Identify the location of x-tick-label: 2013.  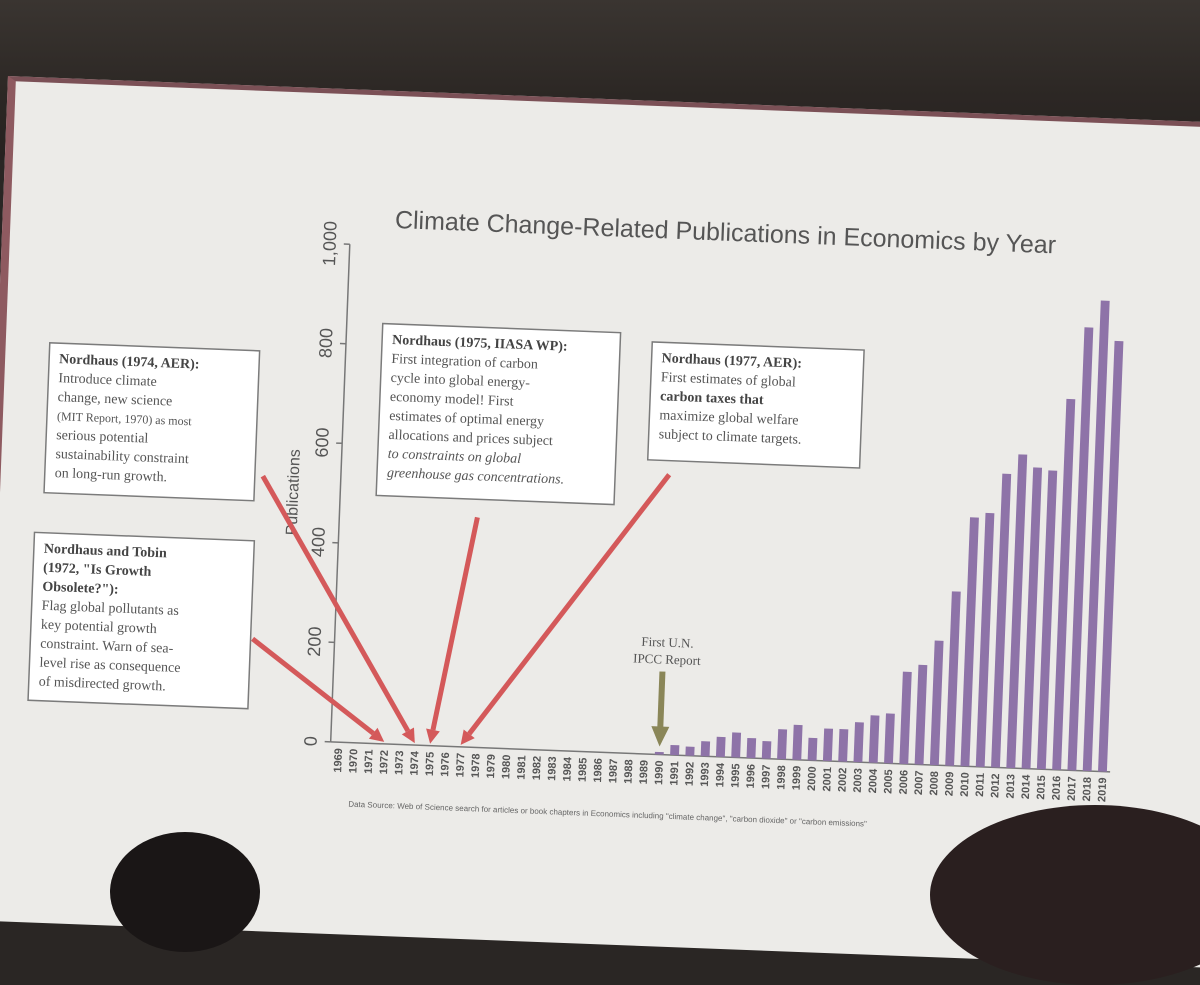
(1011, 786).